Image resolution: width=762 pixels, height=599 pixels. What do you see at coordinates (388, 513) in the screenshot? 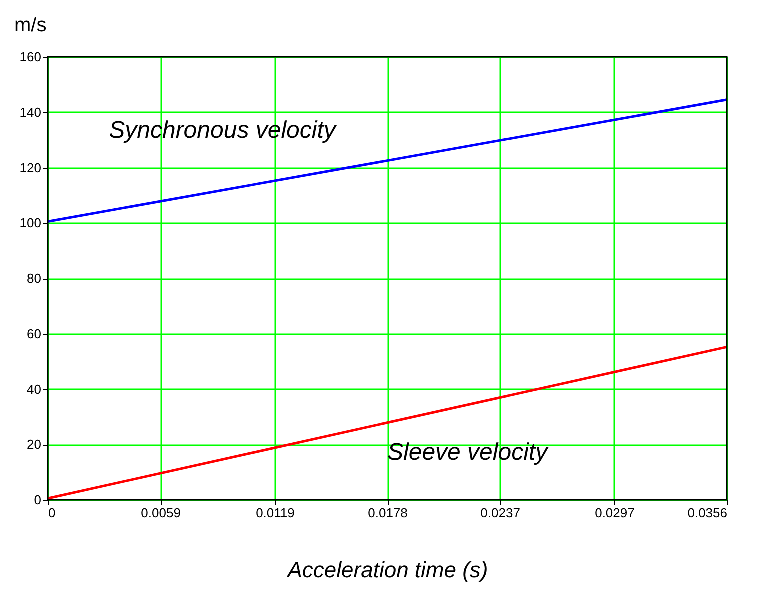
I see `x-tick-label: 0.0178` at bounding box center [388, 513].